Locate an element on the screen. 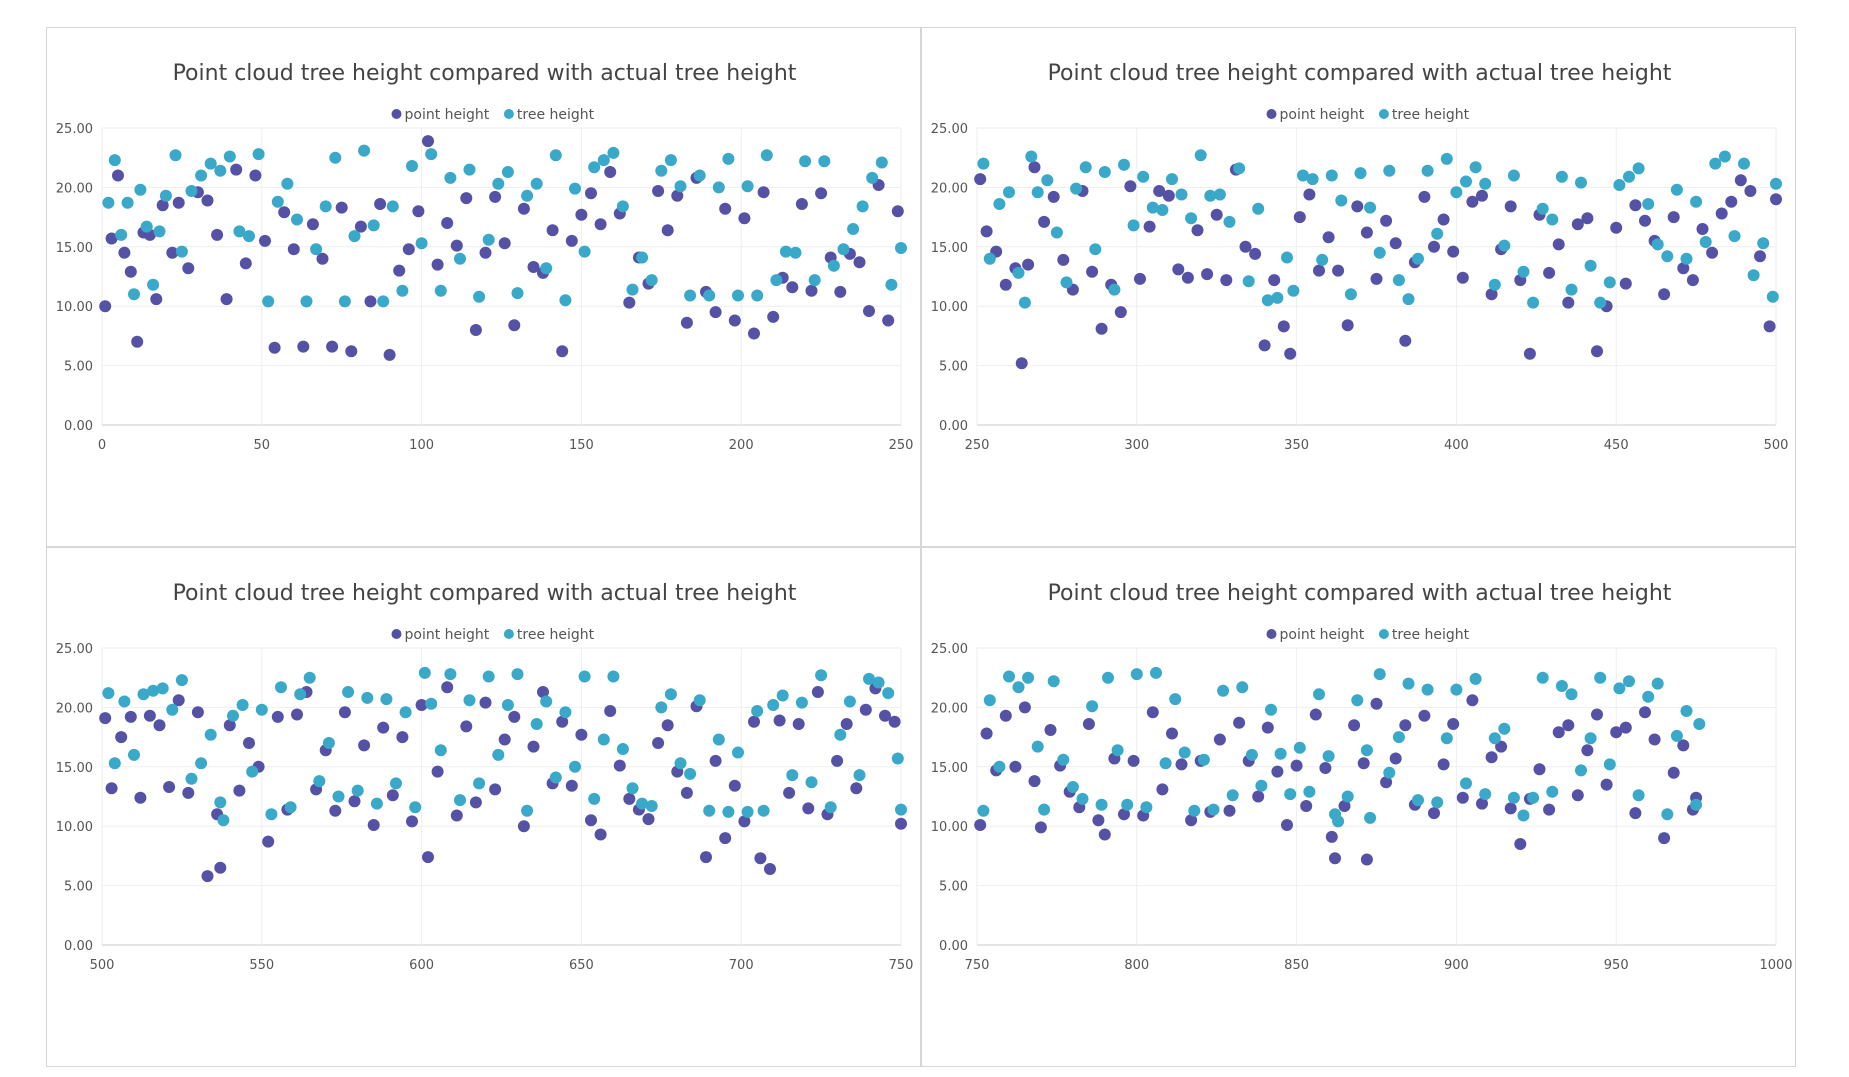  series-point-height is located at coordinates (1378, 265).